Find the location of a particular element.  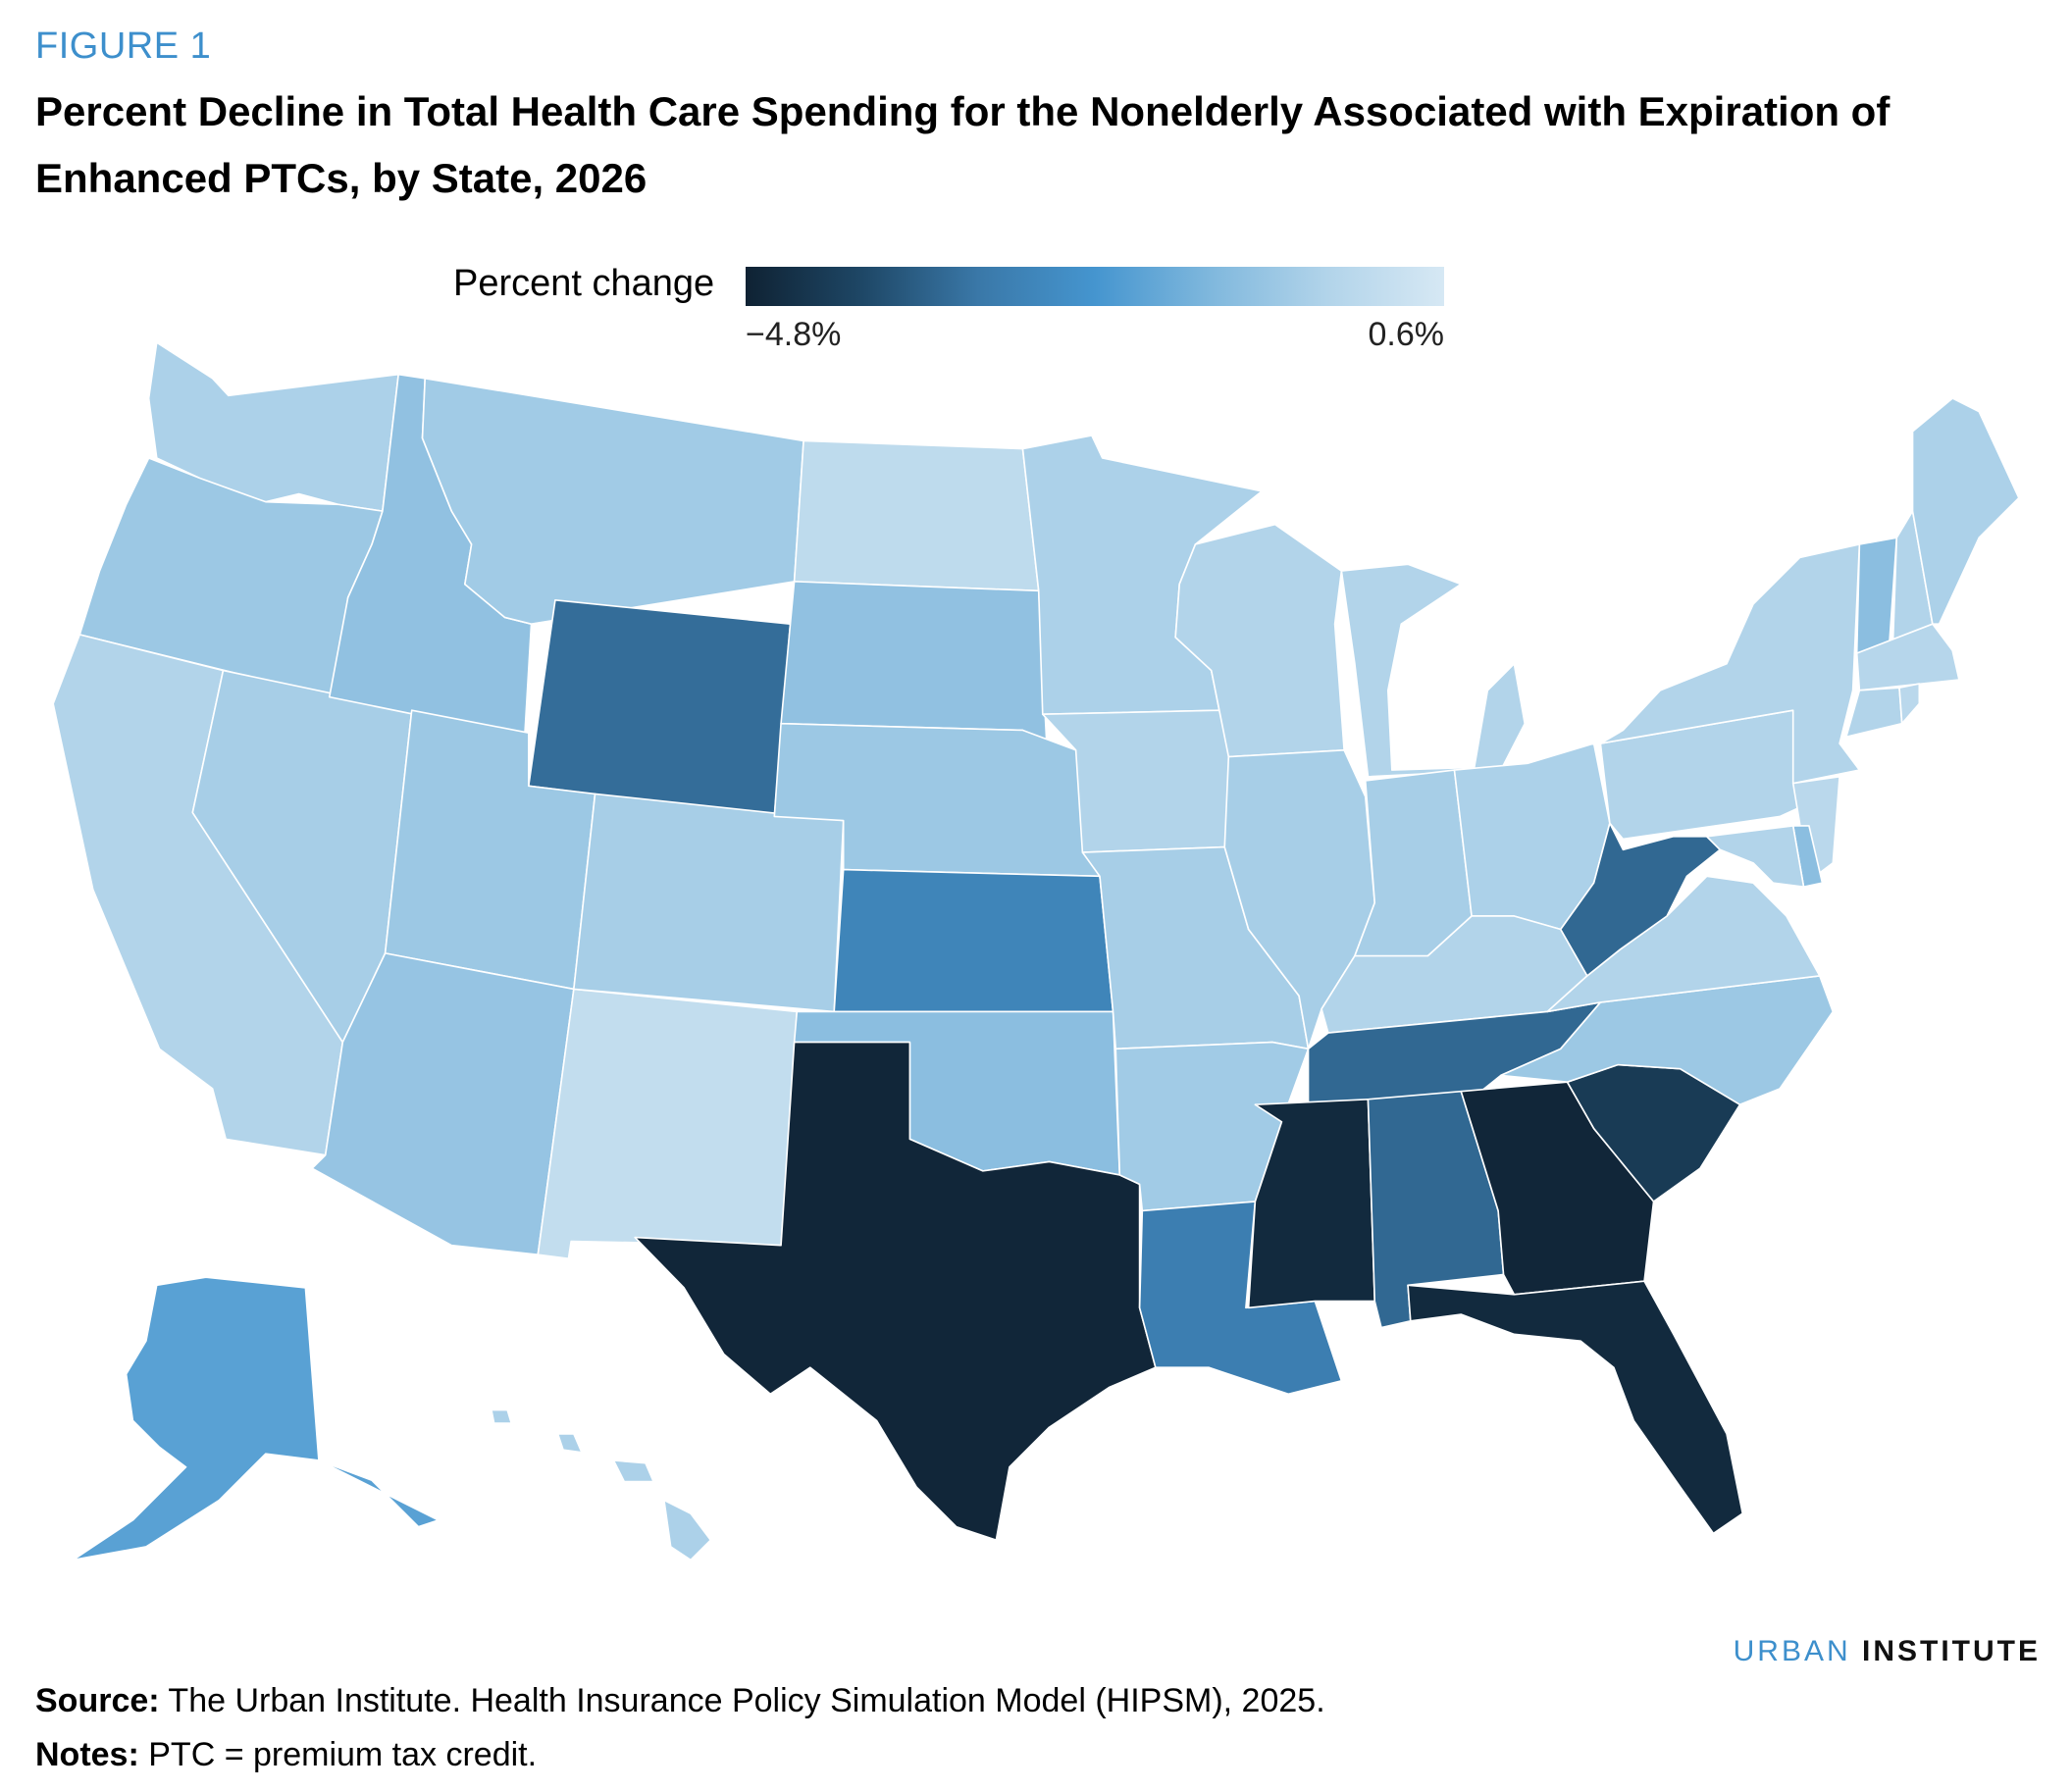

legend-title: Percent change is located at coordinates (584, 283).